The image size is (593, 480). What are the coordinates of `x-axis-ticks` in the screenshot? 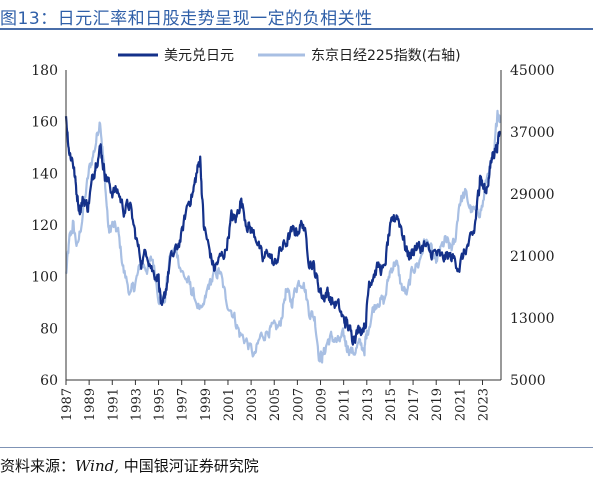 It's located at (274, 382).